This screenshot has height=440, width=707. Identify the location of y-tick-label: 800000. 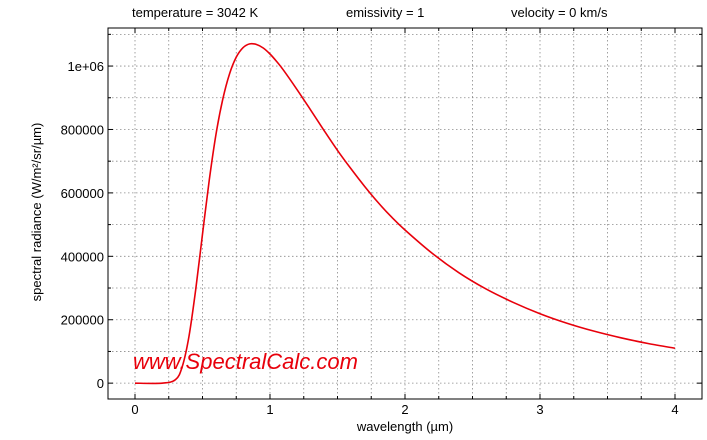
(82, 129).